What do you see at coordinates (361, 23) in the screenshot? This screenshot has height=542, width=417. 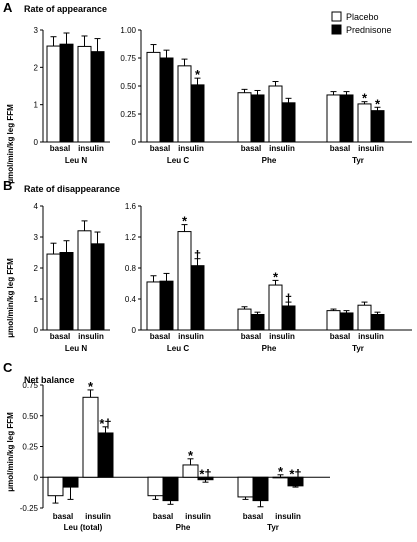 I see `legend: Placebo Prednisone` at bounding box center [361, 23].